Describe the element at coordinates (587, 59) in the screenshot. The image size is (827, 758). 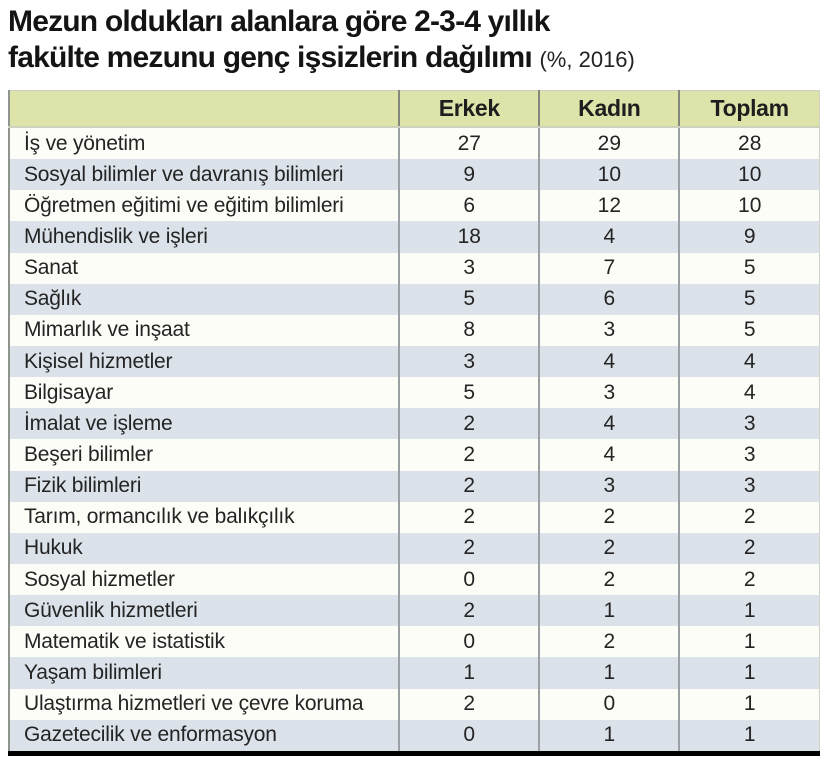
I see `title-suffix: (%, 2016)` at that location.